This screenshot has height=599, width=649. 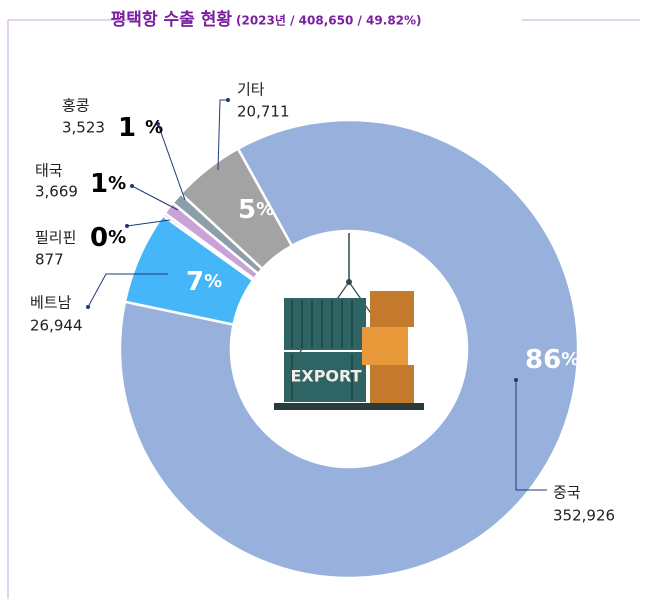 What do you see at coordinates (83, 128) in the screenshot?
I see `value-label: 3,523` at bounding box center [83, 128].